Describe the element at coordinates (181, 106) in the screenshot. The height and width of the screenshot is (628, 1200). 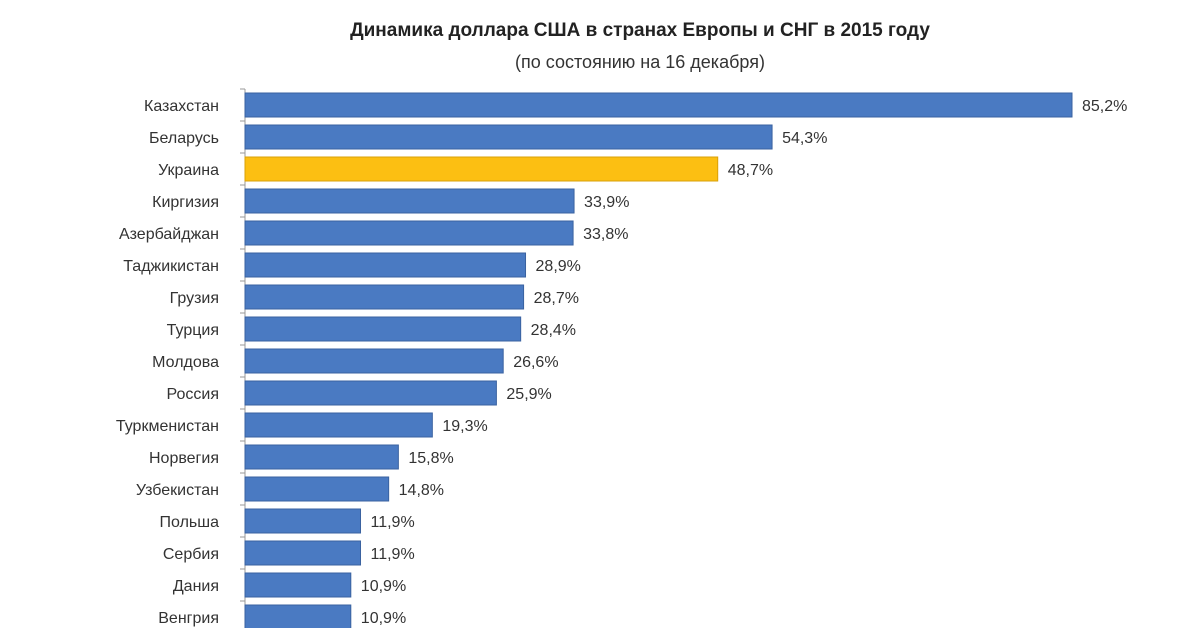
I see `category-label: Казахстан` at that location.